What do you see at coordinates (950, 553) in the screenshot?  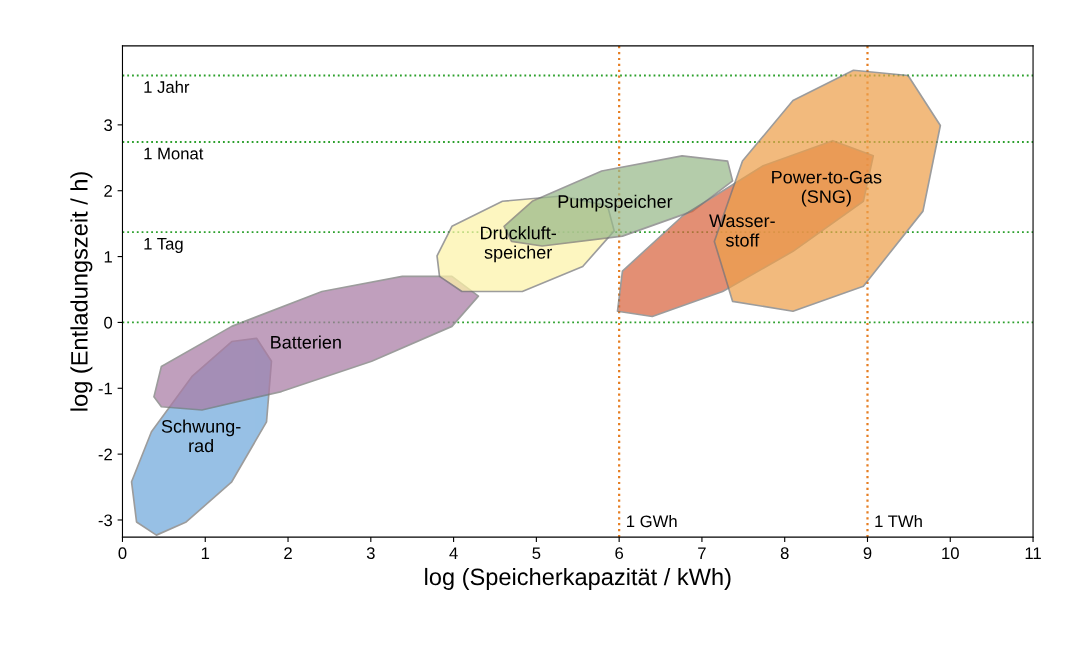 I see `x-tick-label: 10` at bounding box center [950, 553].